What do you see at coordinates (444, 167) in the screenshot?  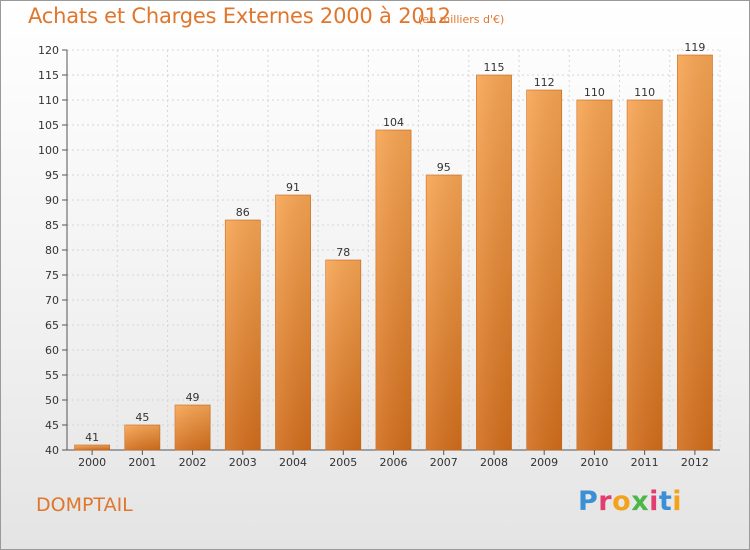 I see `value-label: 95` at bounding box center [444, 167].